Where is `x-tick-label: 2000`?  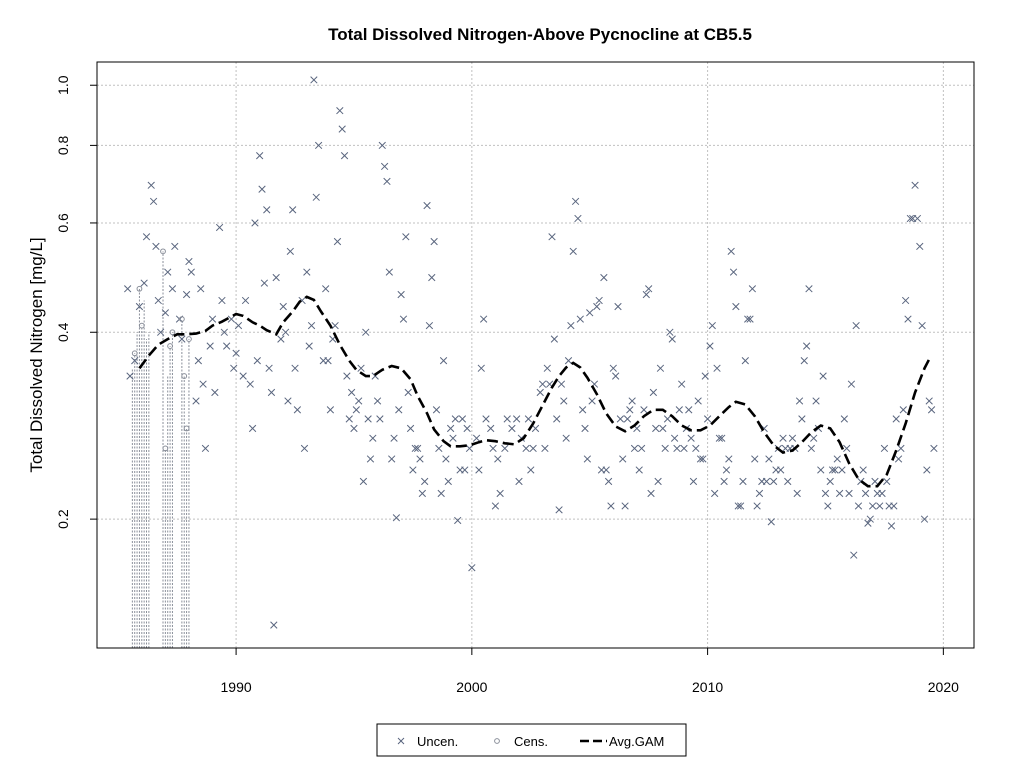 x-tick-label: 2000 is located at coordinates (471, 687).